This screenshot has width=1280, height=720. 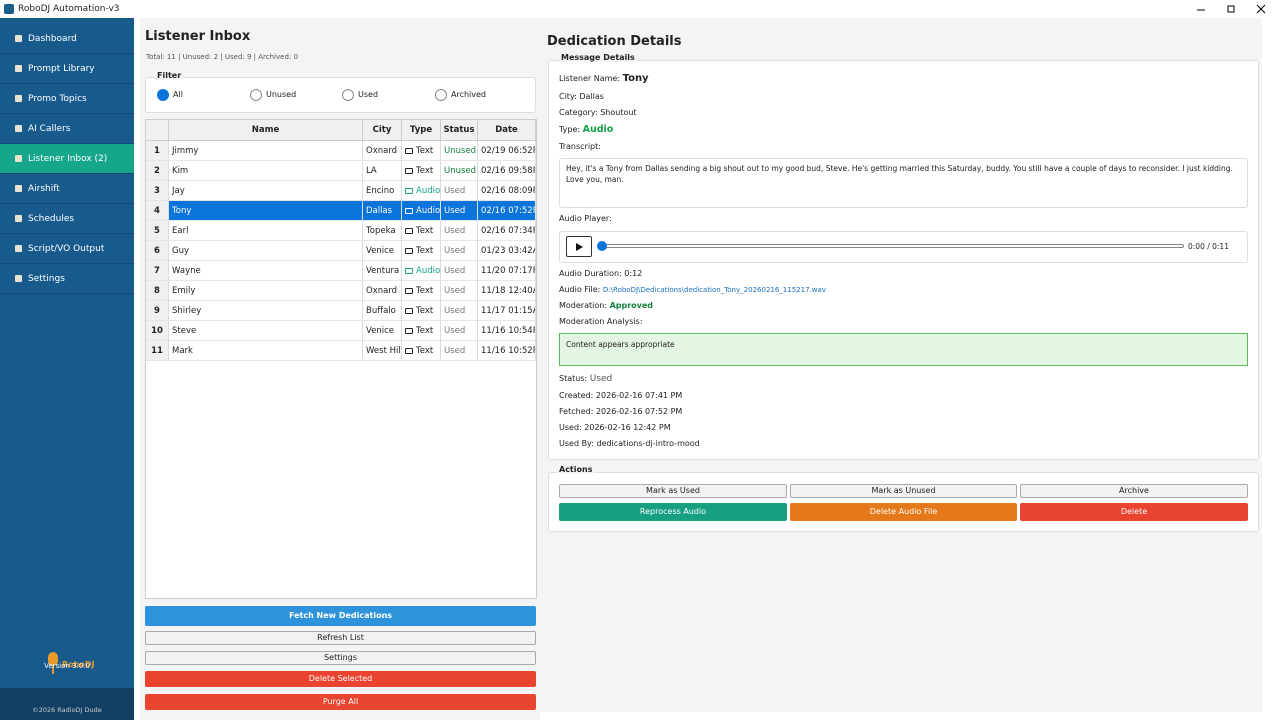 What do you see at coordinates (903, 491) in the screenshot?
I see `mark-unused-button: Mark as Unused` at bounding box center [903, 491].